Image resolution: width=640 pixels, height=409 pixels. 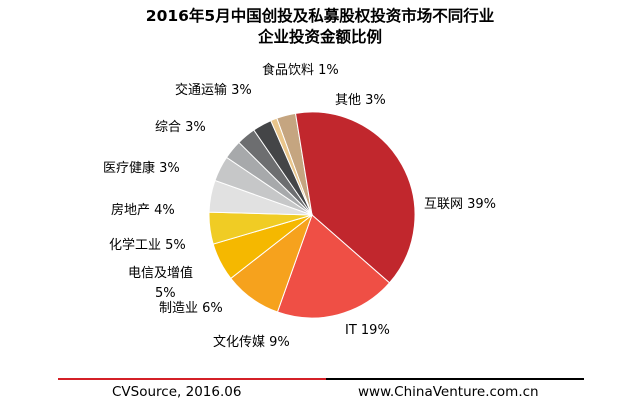 What do you see at coordinates (192, 379) in the screenshot?
I see `footer-divider-red` at bounding box center [192, 379].